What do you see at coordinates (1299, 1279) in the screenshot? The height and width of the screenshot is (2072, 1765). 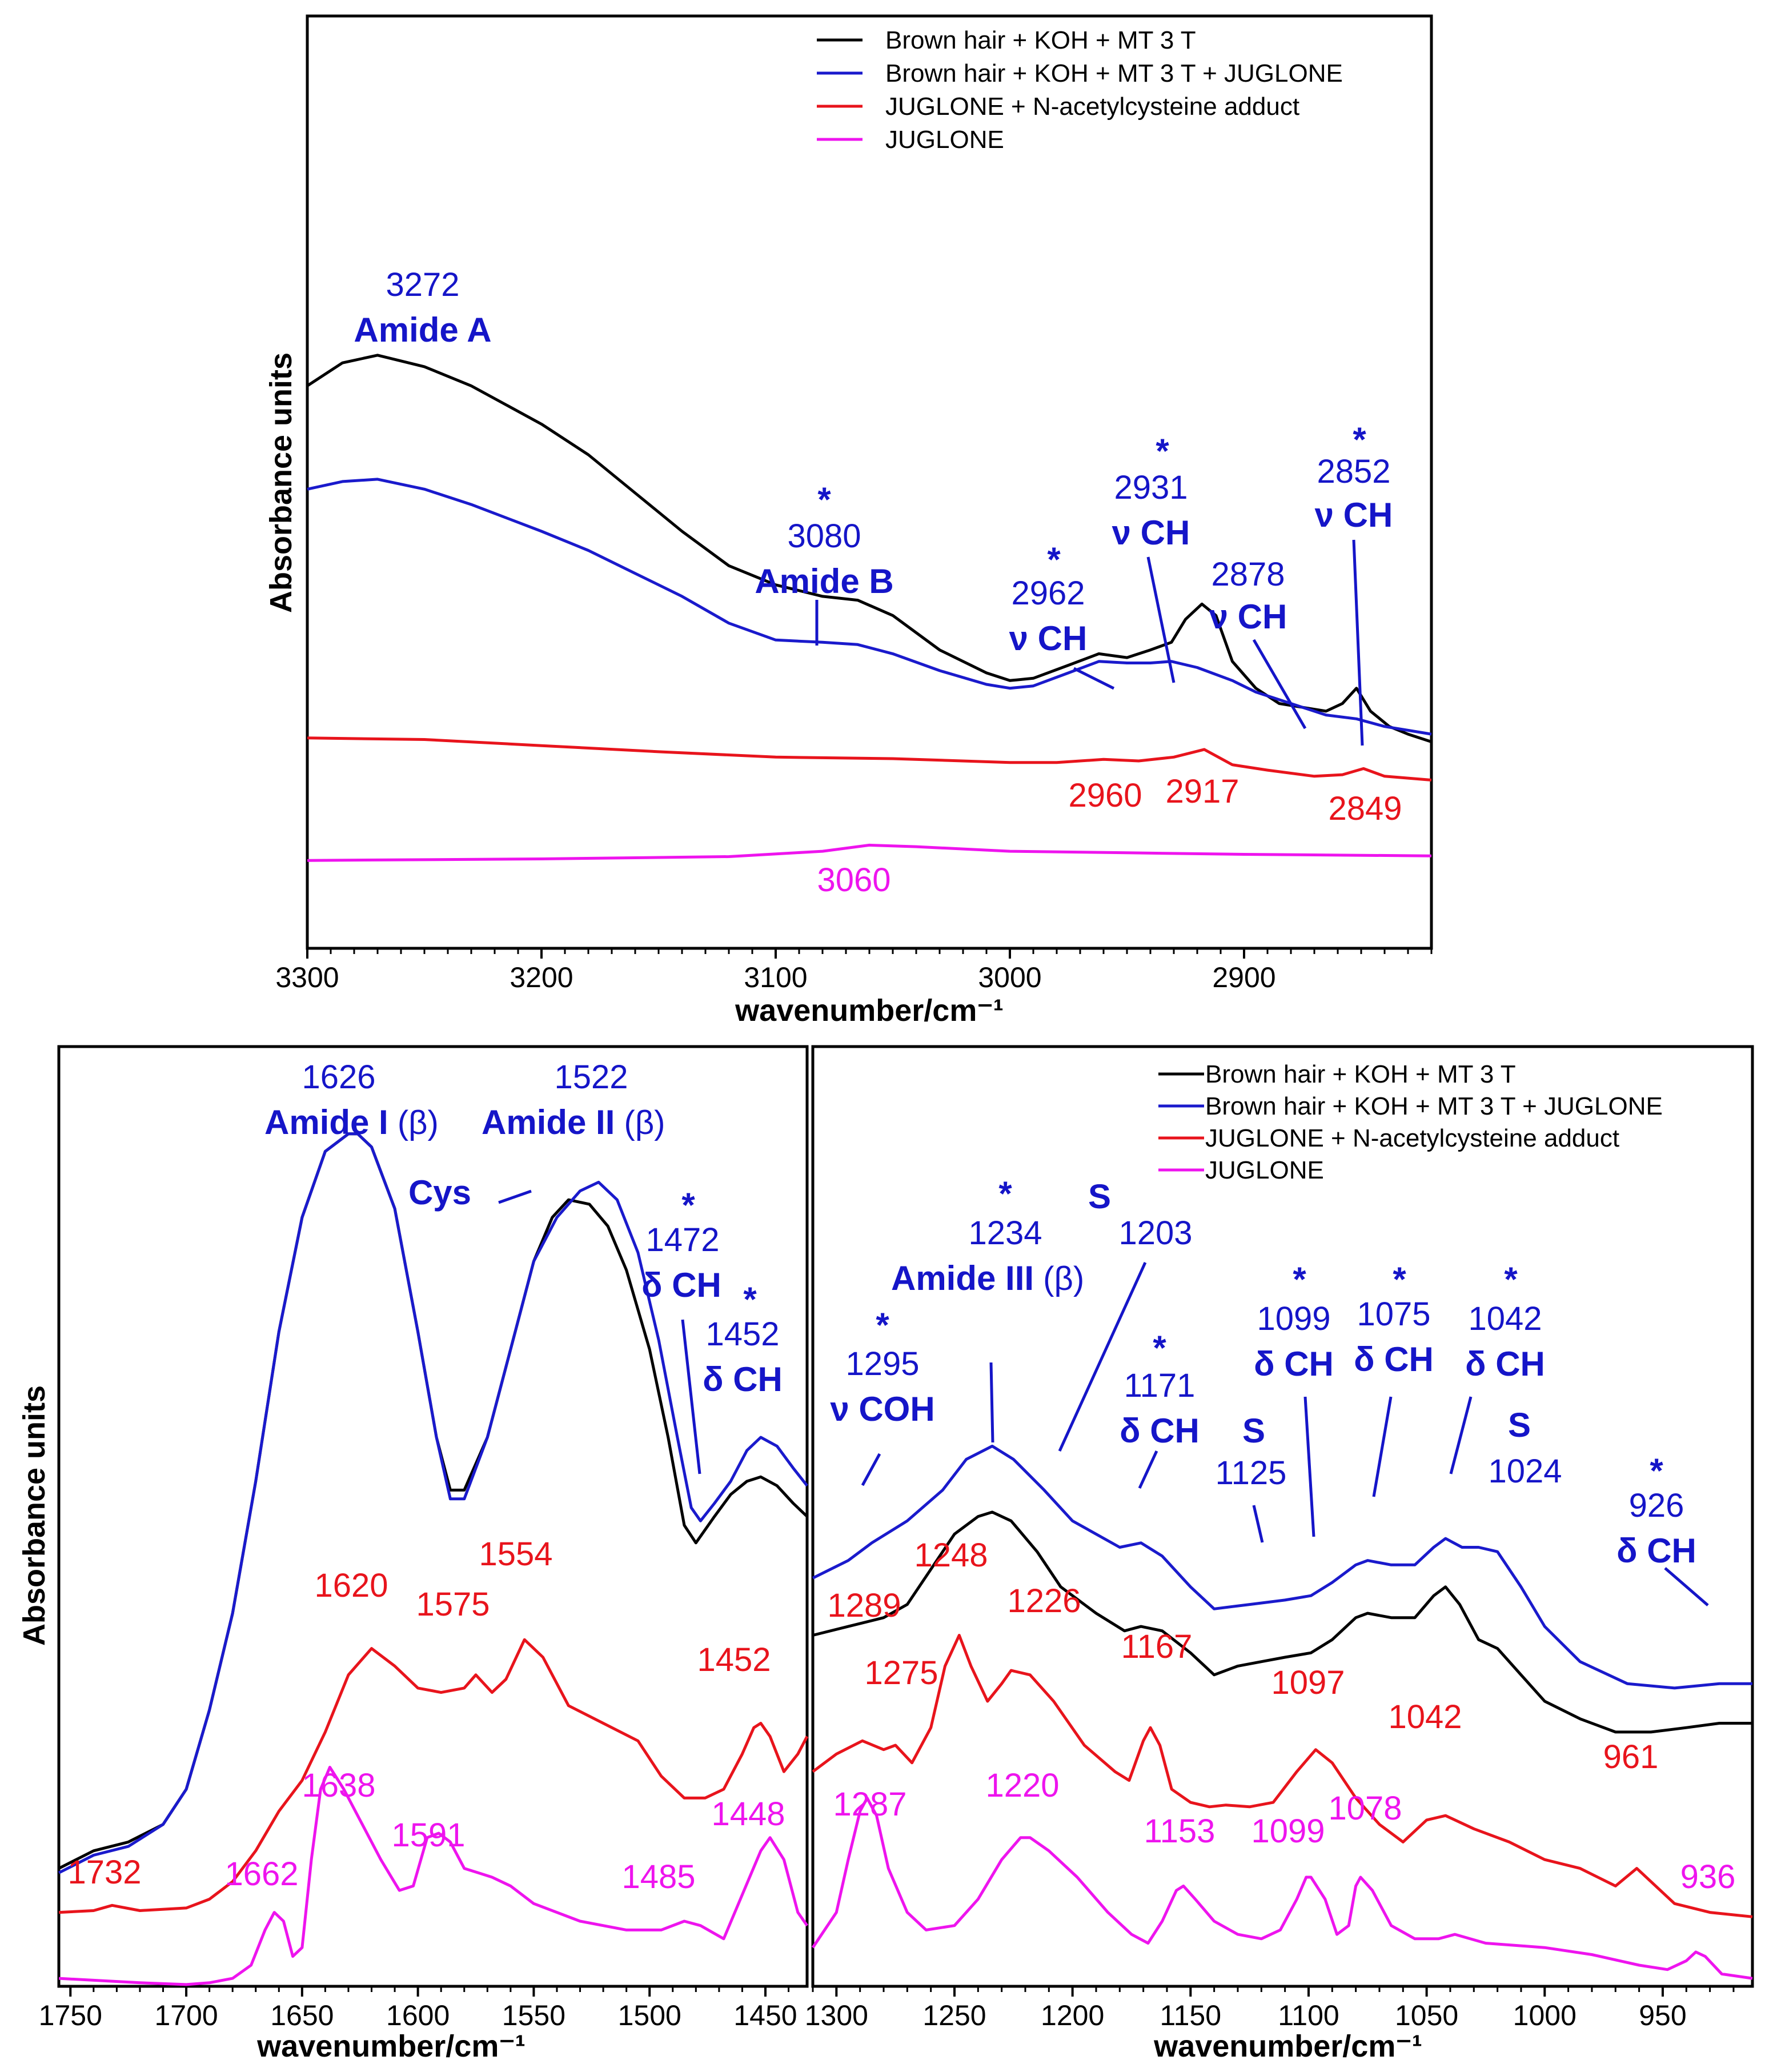 I see `ann-star-1099: *` at bounding box center [1299, 1279].